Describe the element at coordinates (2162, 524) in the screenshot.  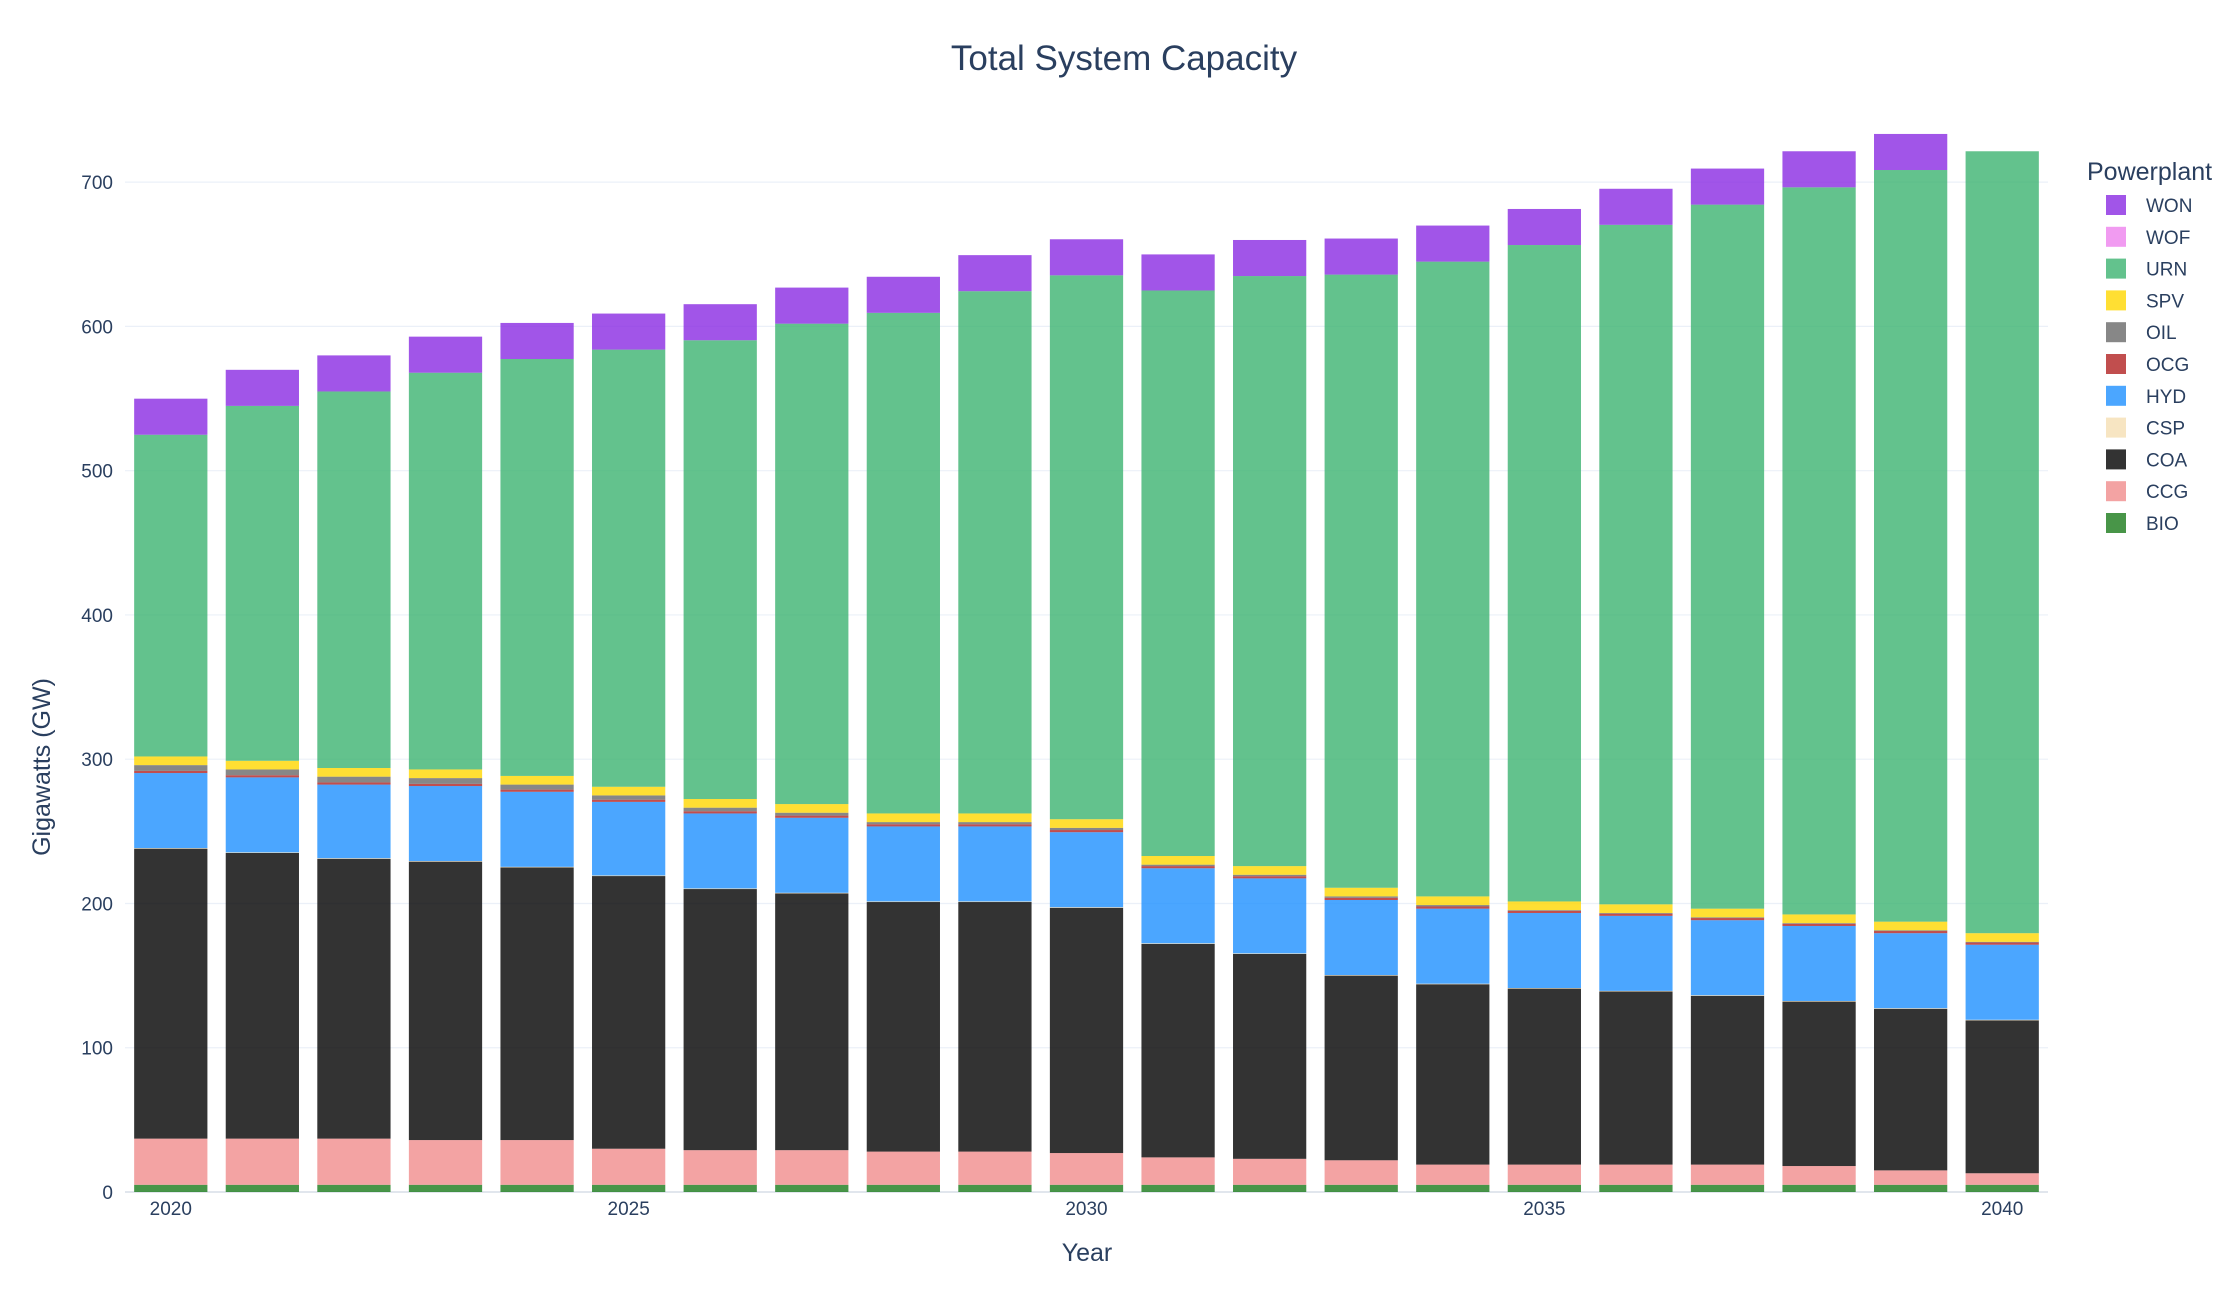
I see `legend-label: BIO` at that location.